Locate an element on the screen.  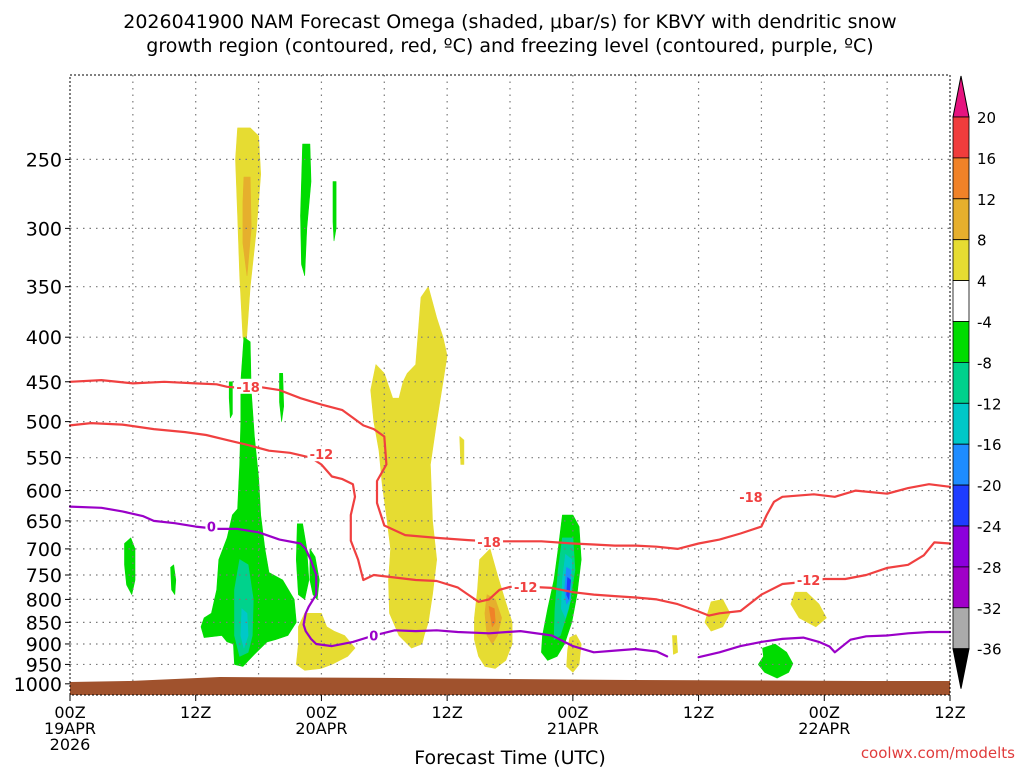
x-tick-label-4-2: 21APR is located at coordinates (573, 728).